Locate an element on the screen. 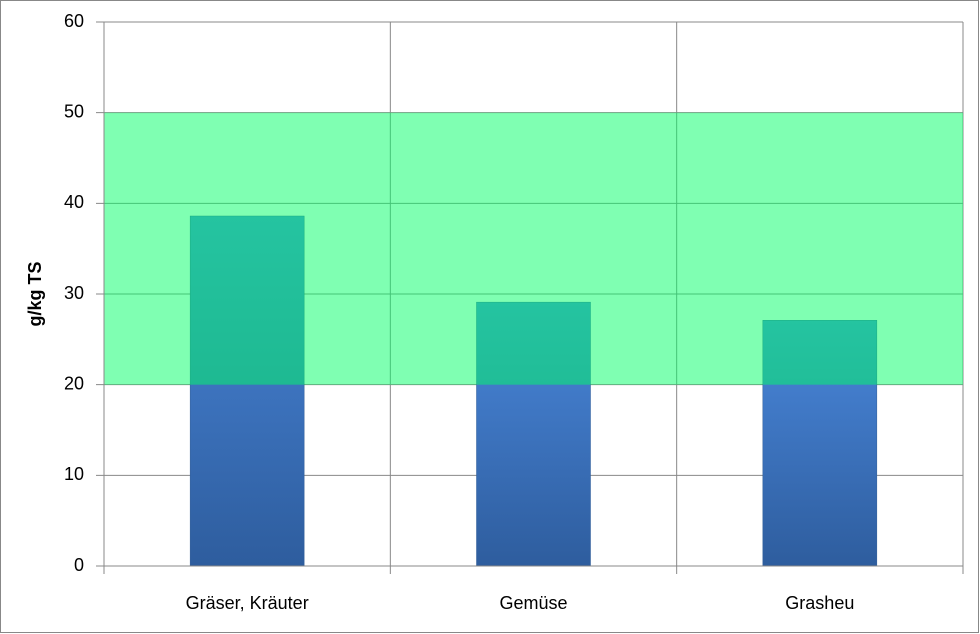 This screenshot has width=980, height=634. x-tick-label: Gräser, Kräuter is located at coordinates (247, 603).